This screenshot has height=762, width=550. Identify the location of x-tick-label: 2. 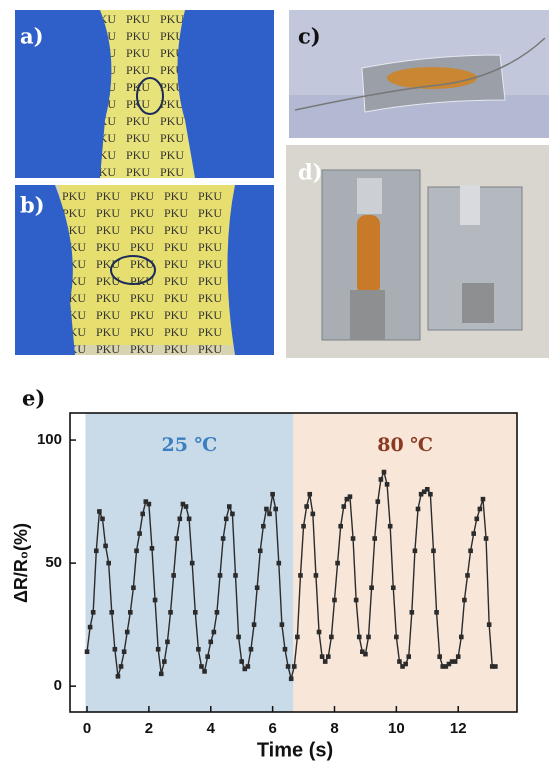
(149, 728).